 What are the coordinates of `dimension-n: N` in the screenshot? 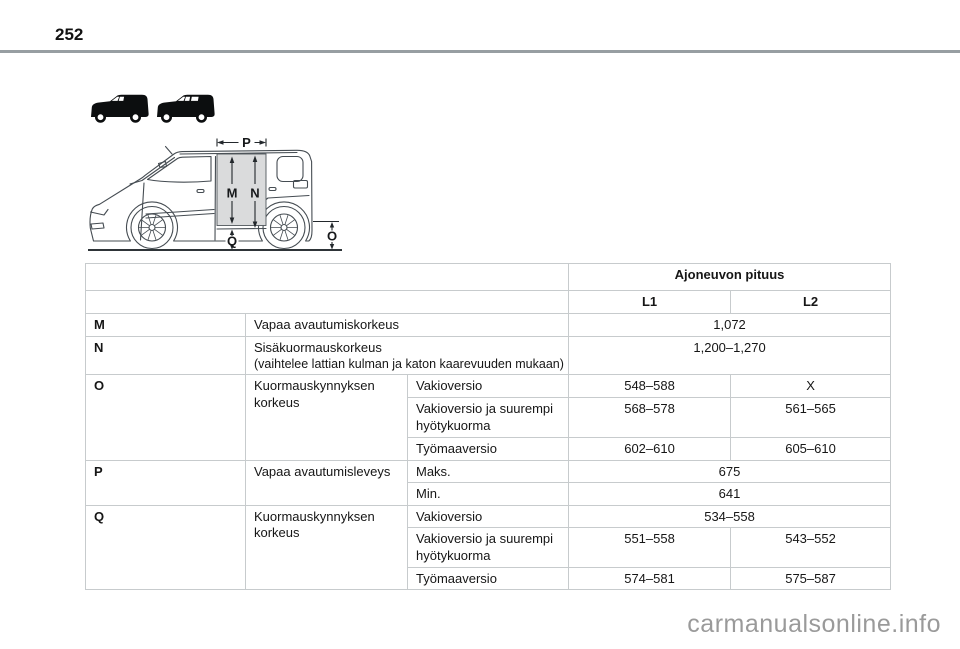 It's located at (255, 191).